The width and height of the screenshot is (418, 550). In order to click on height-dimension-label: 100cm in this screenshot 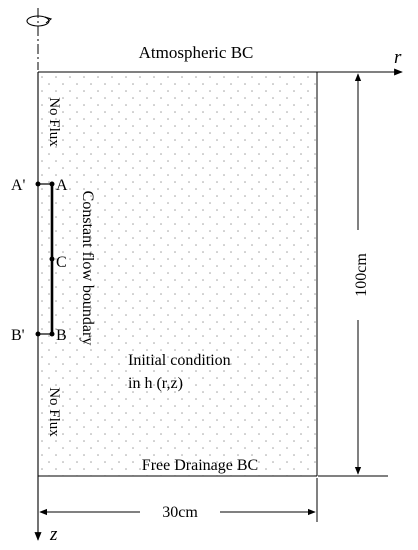, I will do `click(361, 275)`.